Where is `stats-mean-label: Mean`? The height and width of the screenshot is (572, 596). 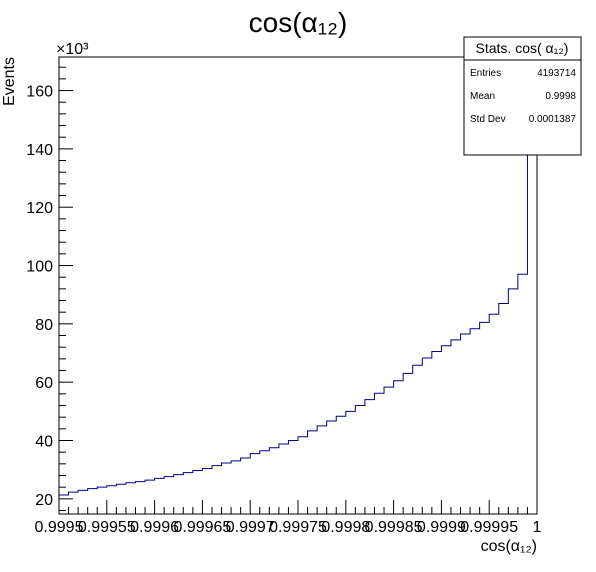
stats-mean-label: Mean is located at coordinates (482, 96).